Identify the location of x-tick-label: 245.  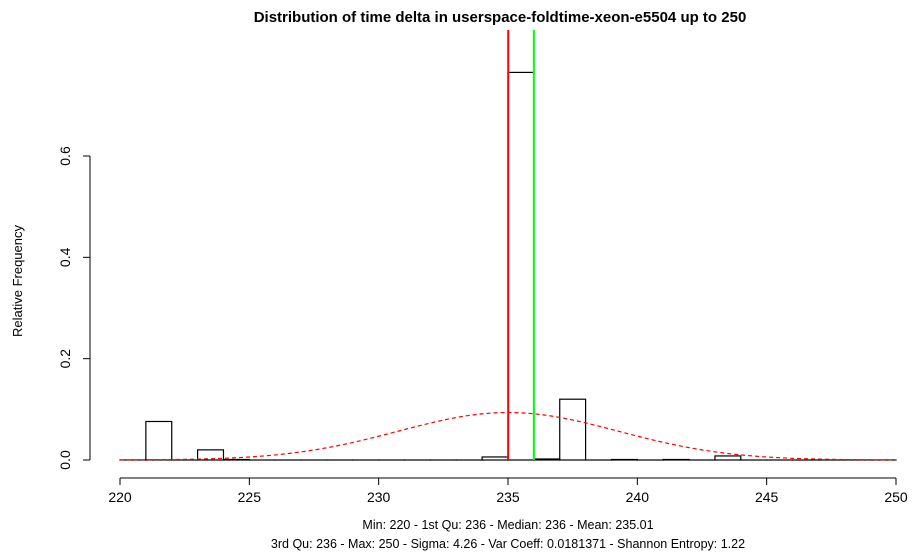
(767, 497).